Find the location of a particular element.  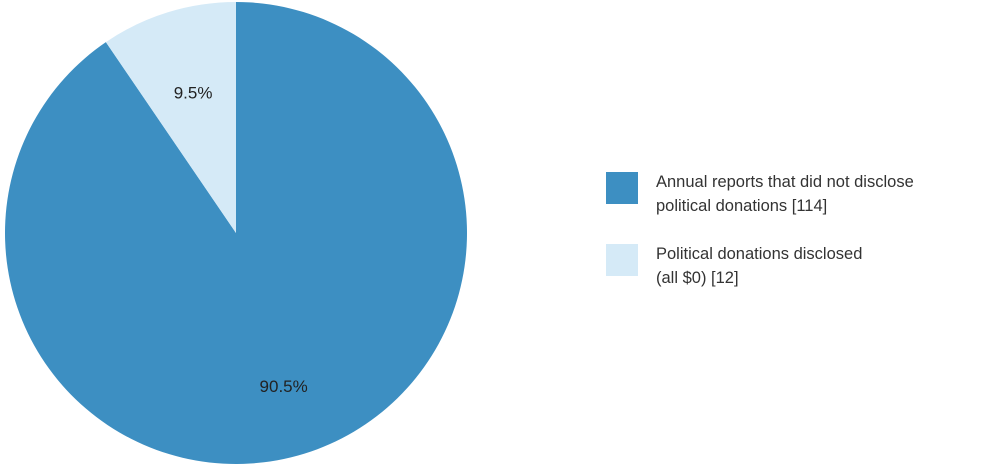

pie-slice-labels: 90.5% 9.5% is located at coordinates (241, 239).